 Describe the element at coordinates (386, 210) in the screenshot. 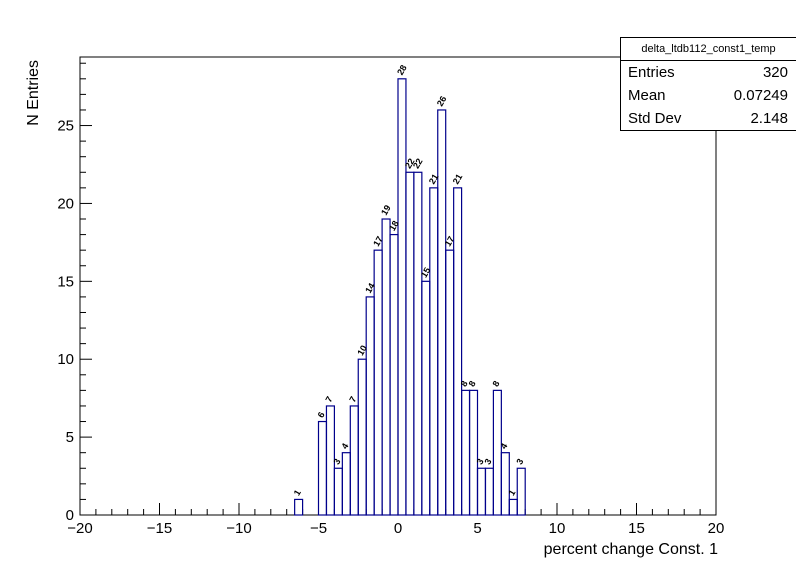

I see `bin-value-label: 19` at that location.